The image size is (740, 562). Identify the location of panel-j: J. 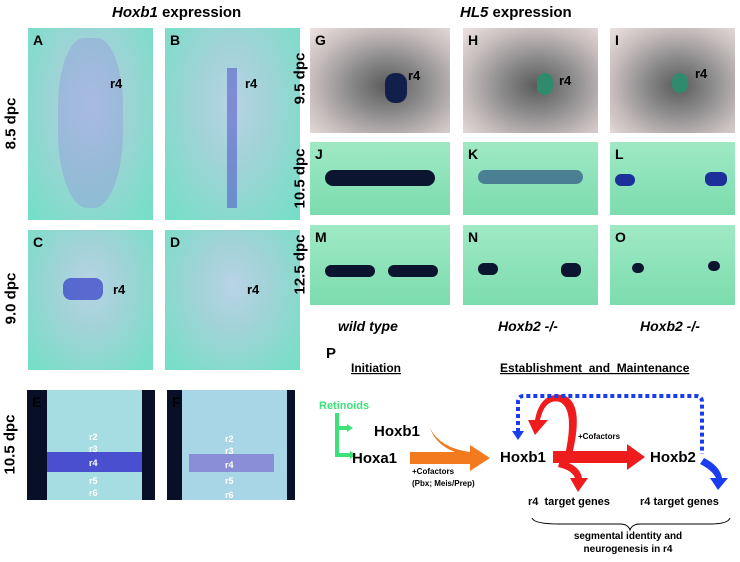
(380, 178).